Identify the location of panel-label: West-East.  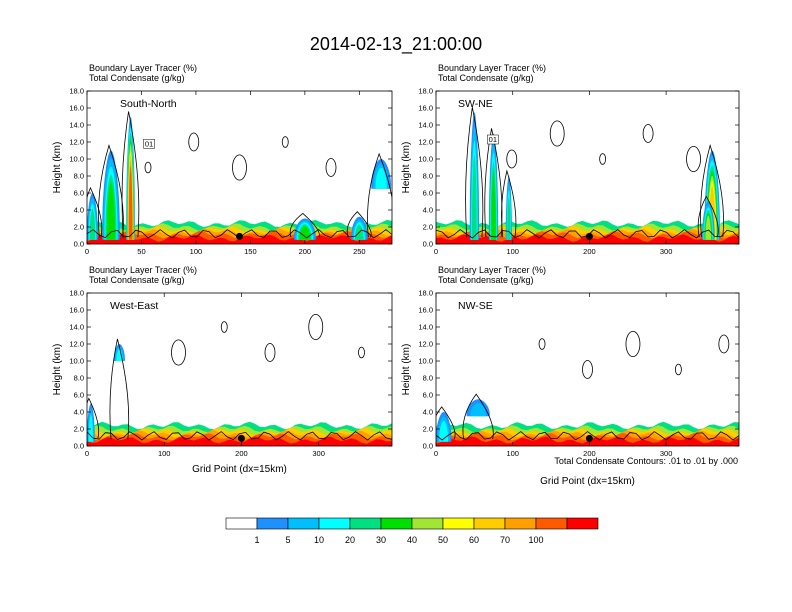
(134, 306).